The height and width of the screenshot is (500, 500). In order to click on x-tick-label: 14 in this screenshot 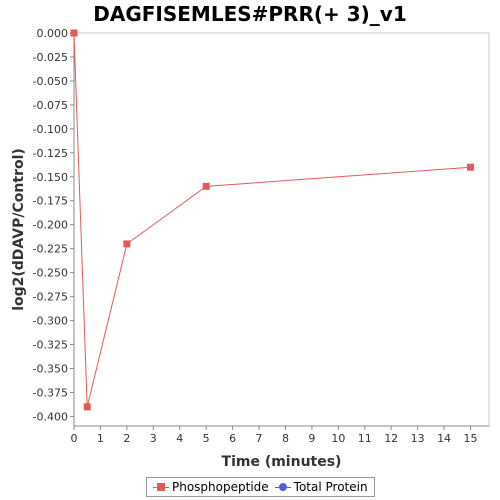, I will do `click(444, 438)`.